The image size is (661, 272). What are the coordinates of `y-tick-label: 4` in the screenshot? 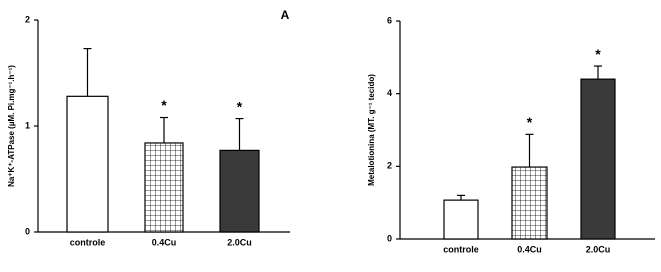 It's located at (389, 93).